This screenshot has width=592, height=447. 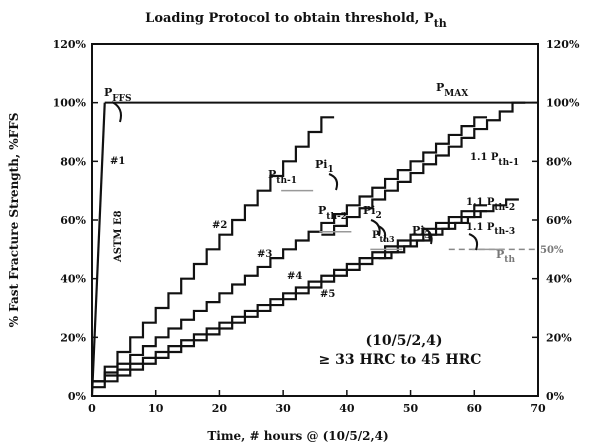 I want to click on x-tick-label: 50, so click(x=411, y=408).